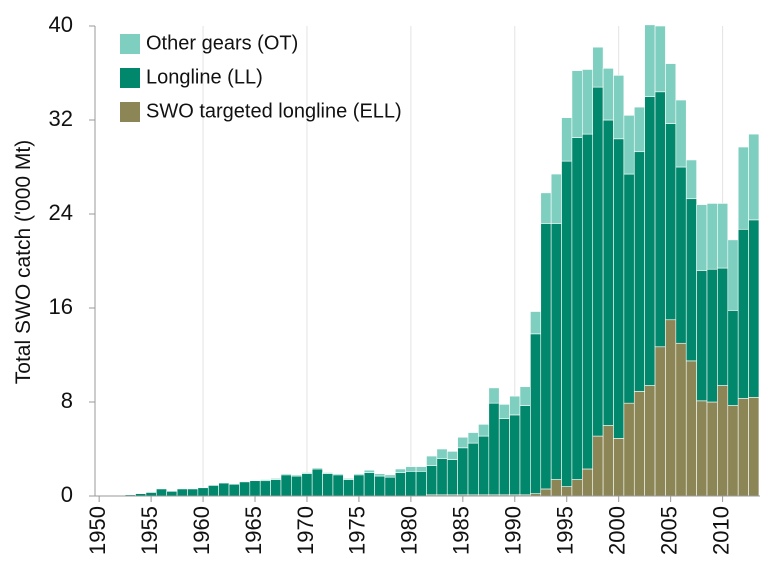  Describe the element at coordinates (61, 118) in the screenshot. I see `y-tick-label: 32` at that location.